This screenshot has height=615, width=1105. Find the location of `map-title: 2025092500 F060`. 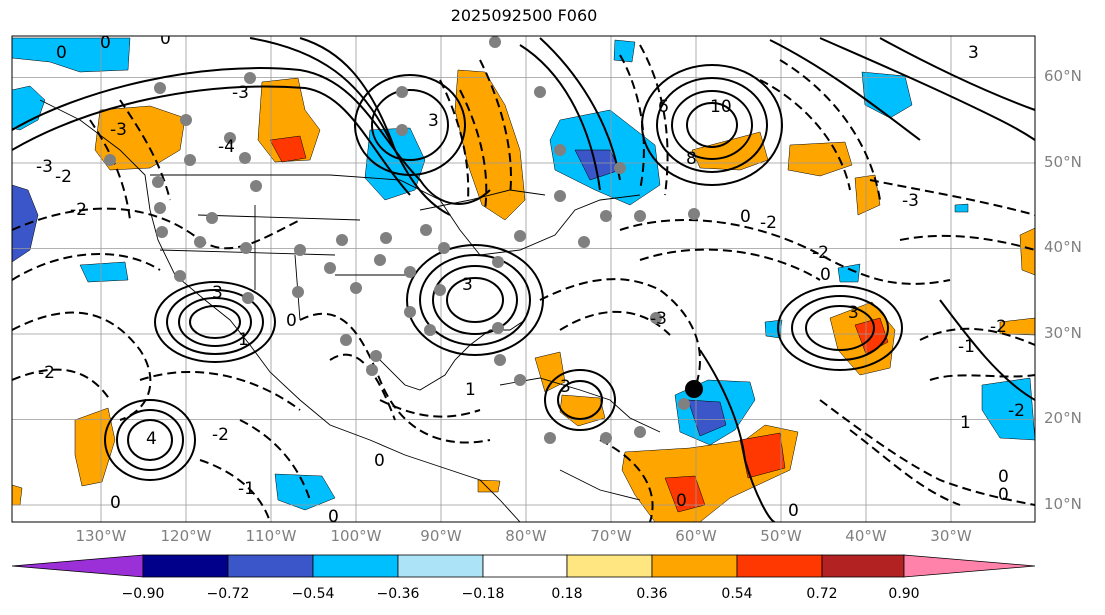

map-title: 2025092500 F060 is located at coordinates (524, 15).